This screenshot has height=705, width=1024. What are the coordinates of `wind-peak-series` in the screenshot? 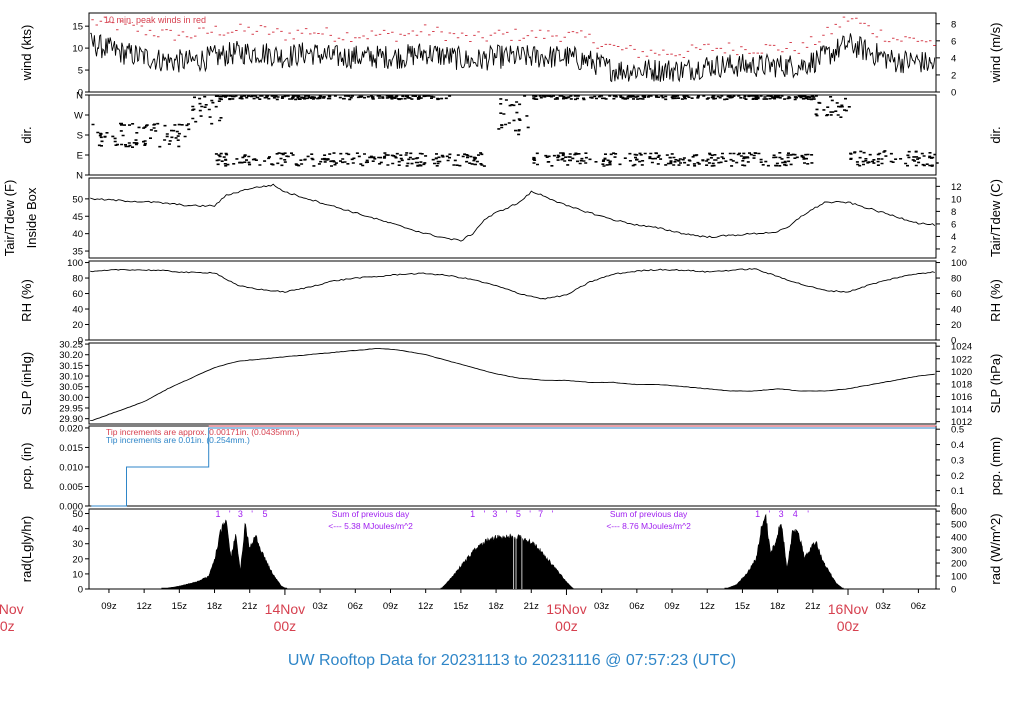 It's located at (513, 37).